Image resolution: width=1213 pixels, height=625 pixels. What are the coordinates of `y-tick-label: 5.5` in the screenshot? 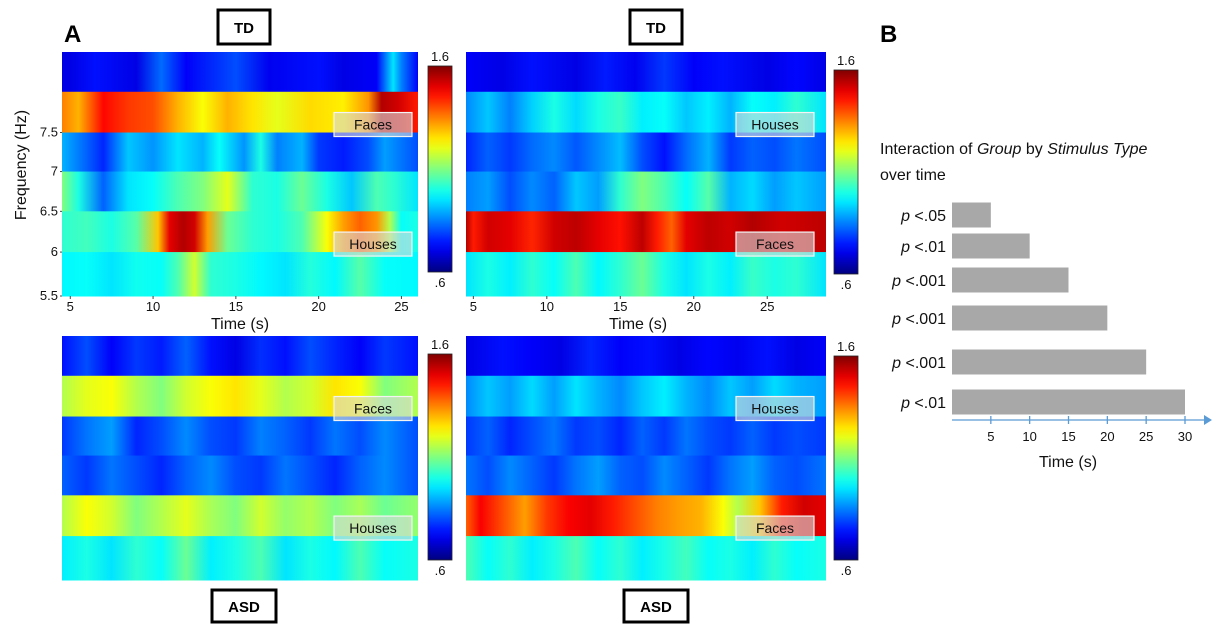 It's located at (49, 295).